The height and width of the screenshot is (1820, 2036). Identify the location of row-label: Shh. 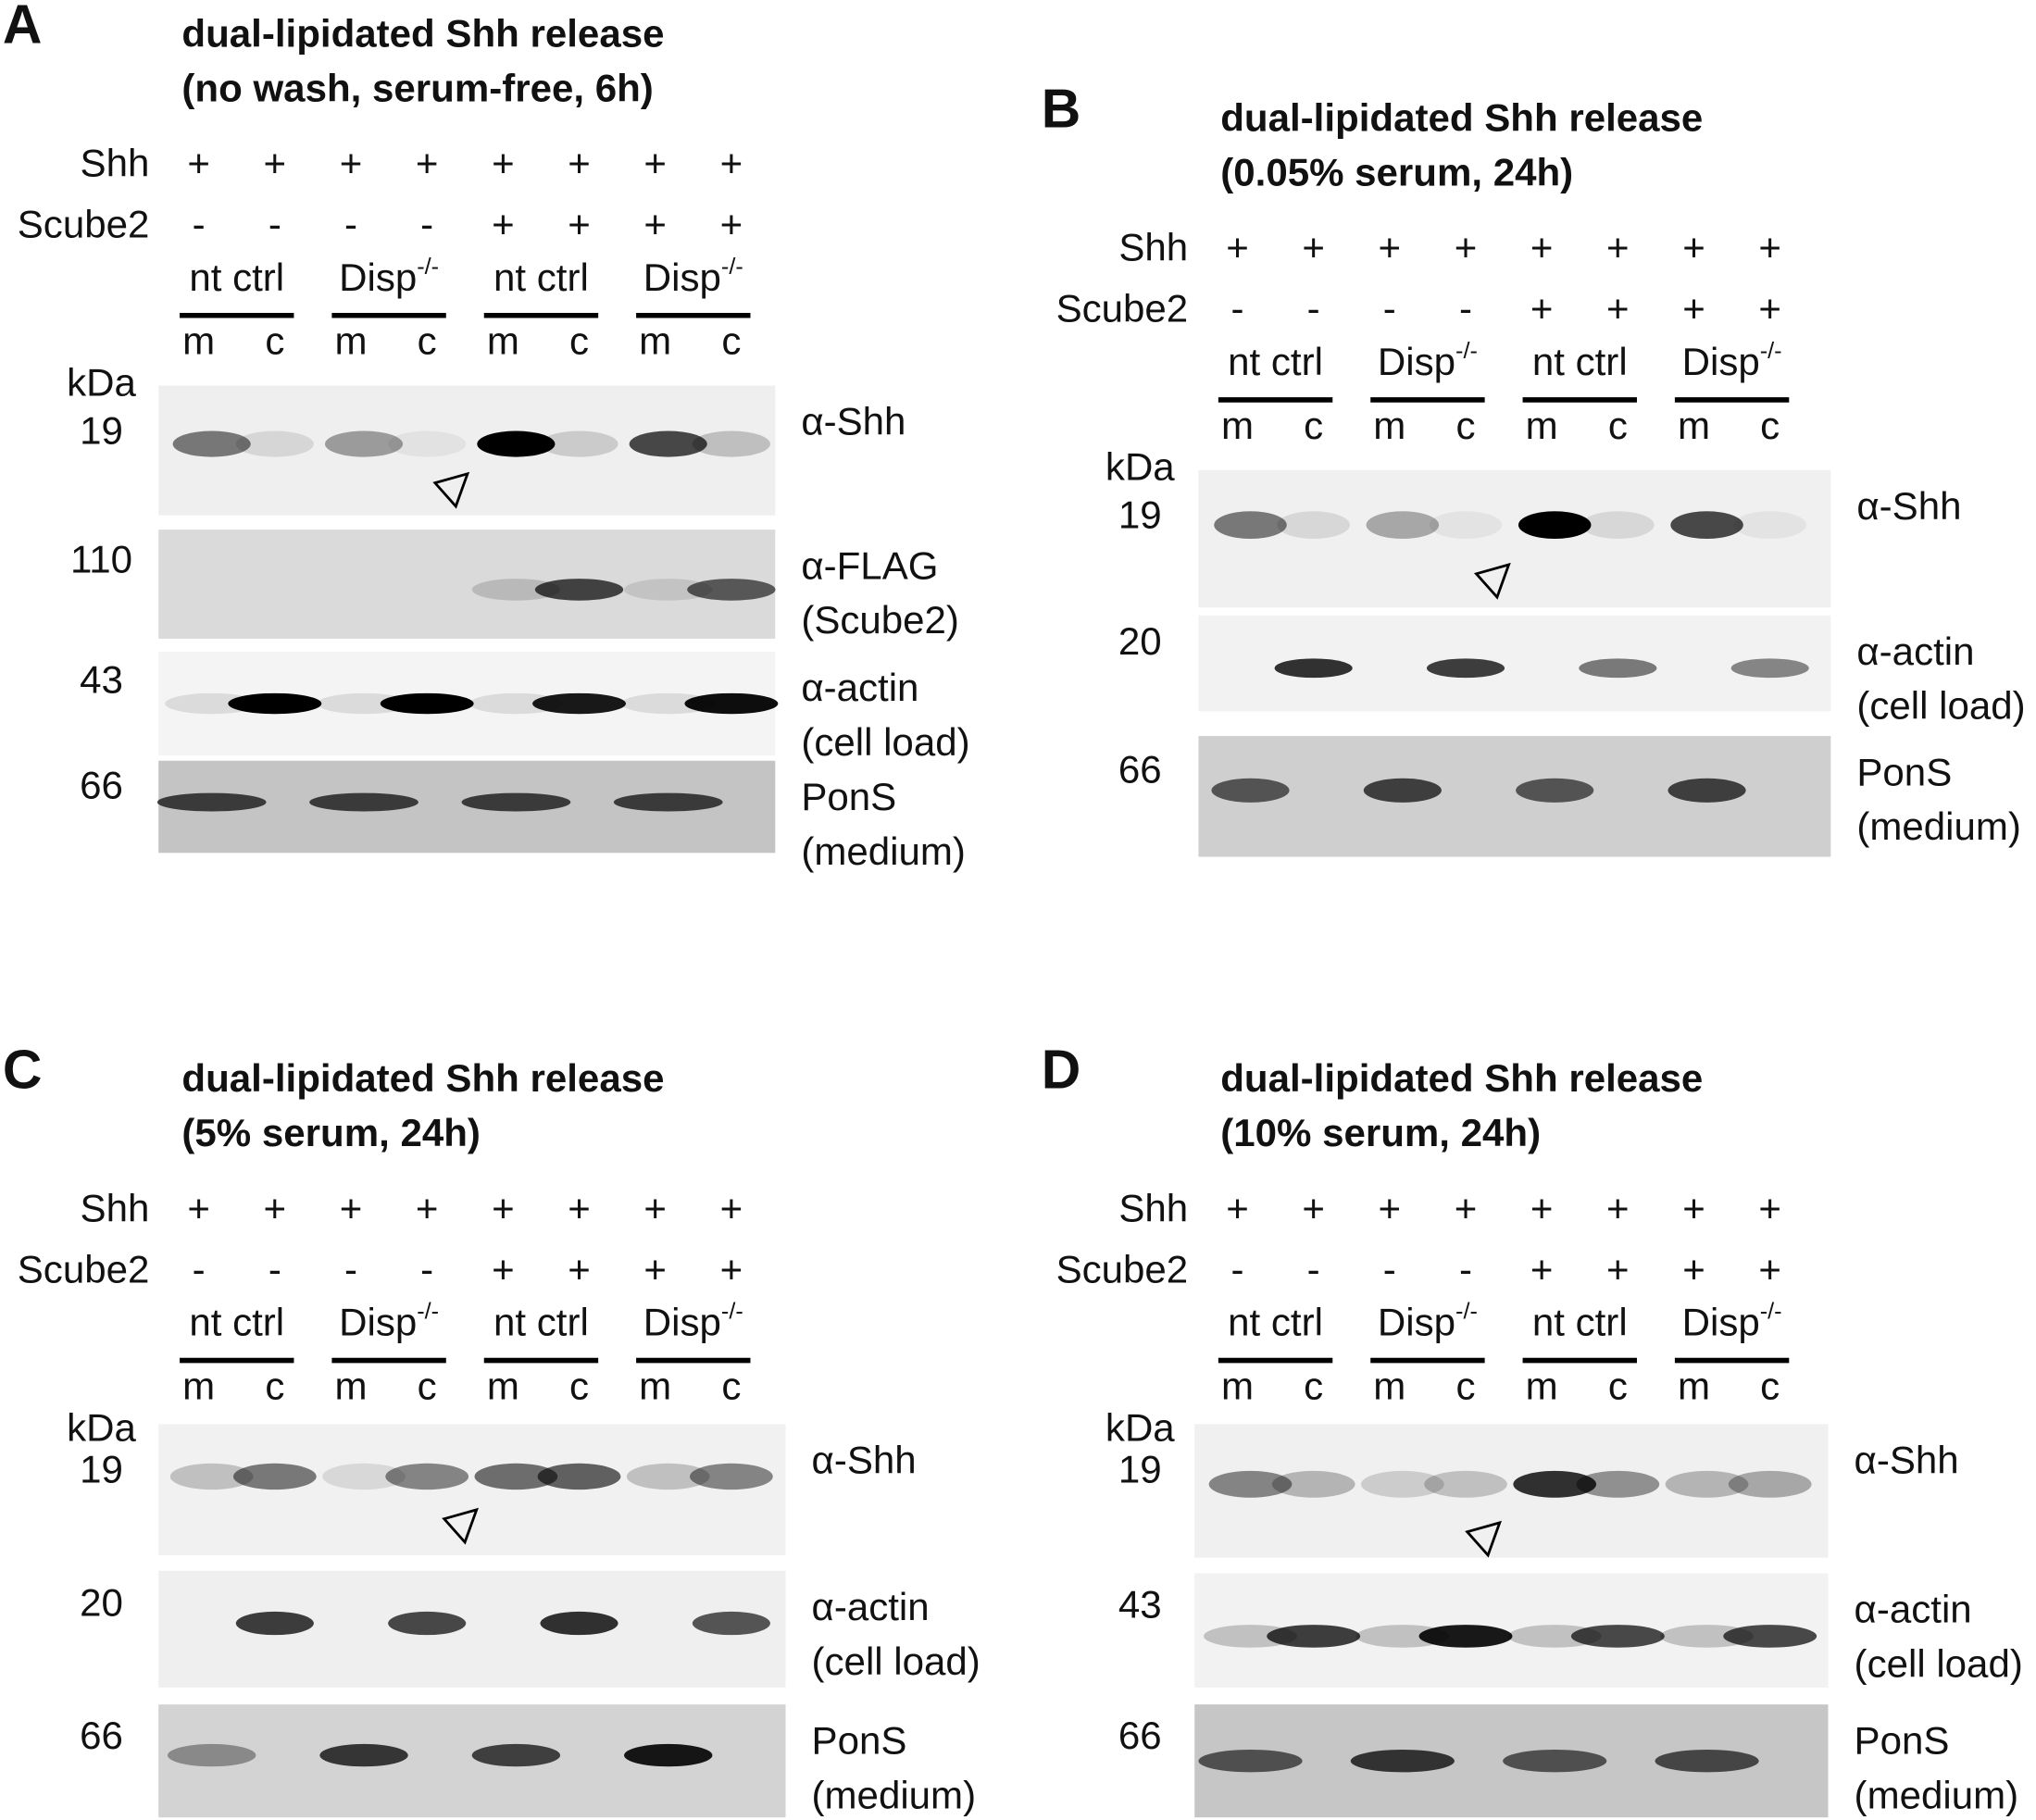
(1153, 1207).